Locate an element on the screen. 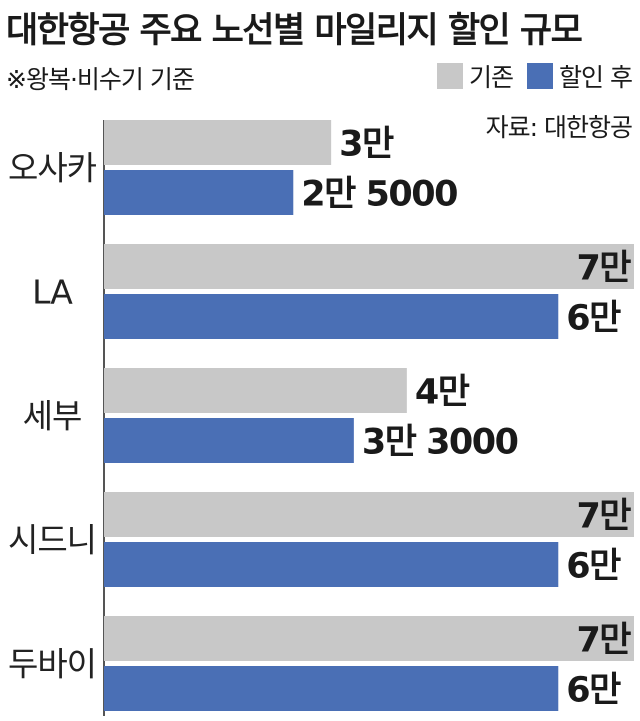 The width and height of the screenshot is (640, 721). data-label-after: 3만 3000 is located at coordinates (440, 443).